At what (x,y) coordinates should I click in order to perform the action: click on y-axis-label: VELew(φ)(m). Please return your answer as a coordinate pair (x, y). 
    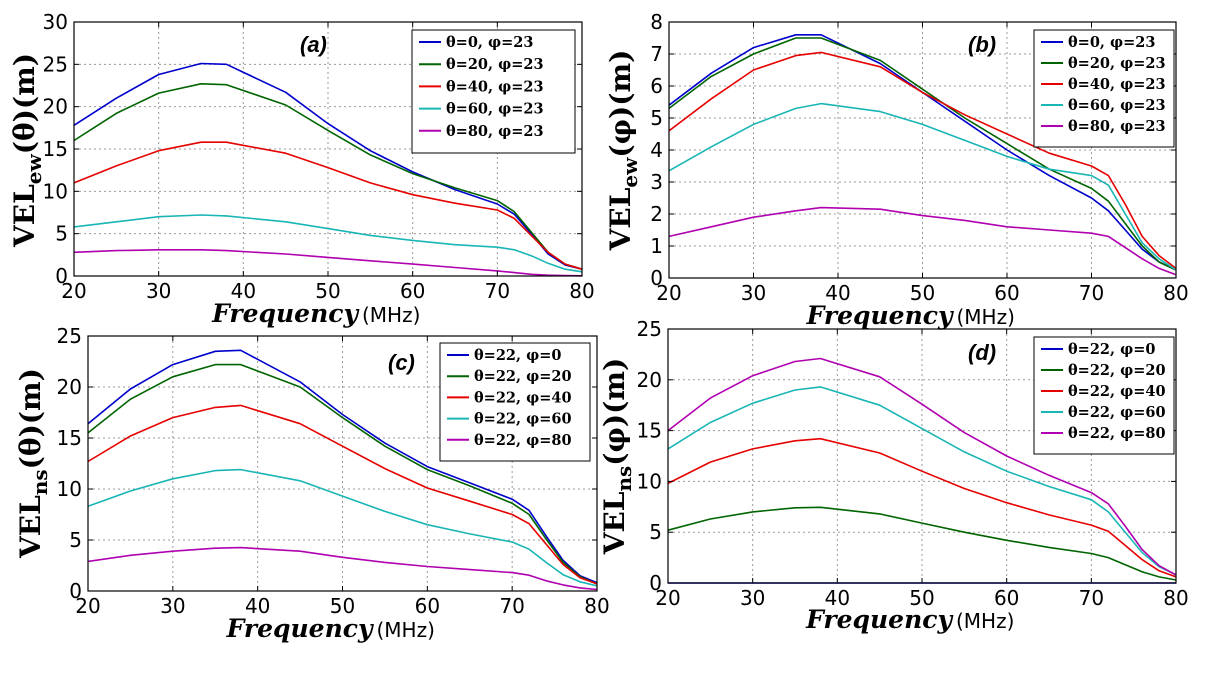
    Looking at the image, I should click on (623, 151).